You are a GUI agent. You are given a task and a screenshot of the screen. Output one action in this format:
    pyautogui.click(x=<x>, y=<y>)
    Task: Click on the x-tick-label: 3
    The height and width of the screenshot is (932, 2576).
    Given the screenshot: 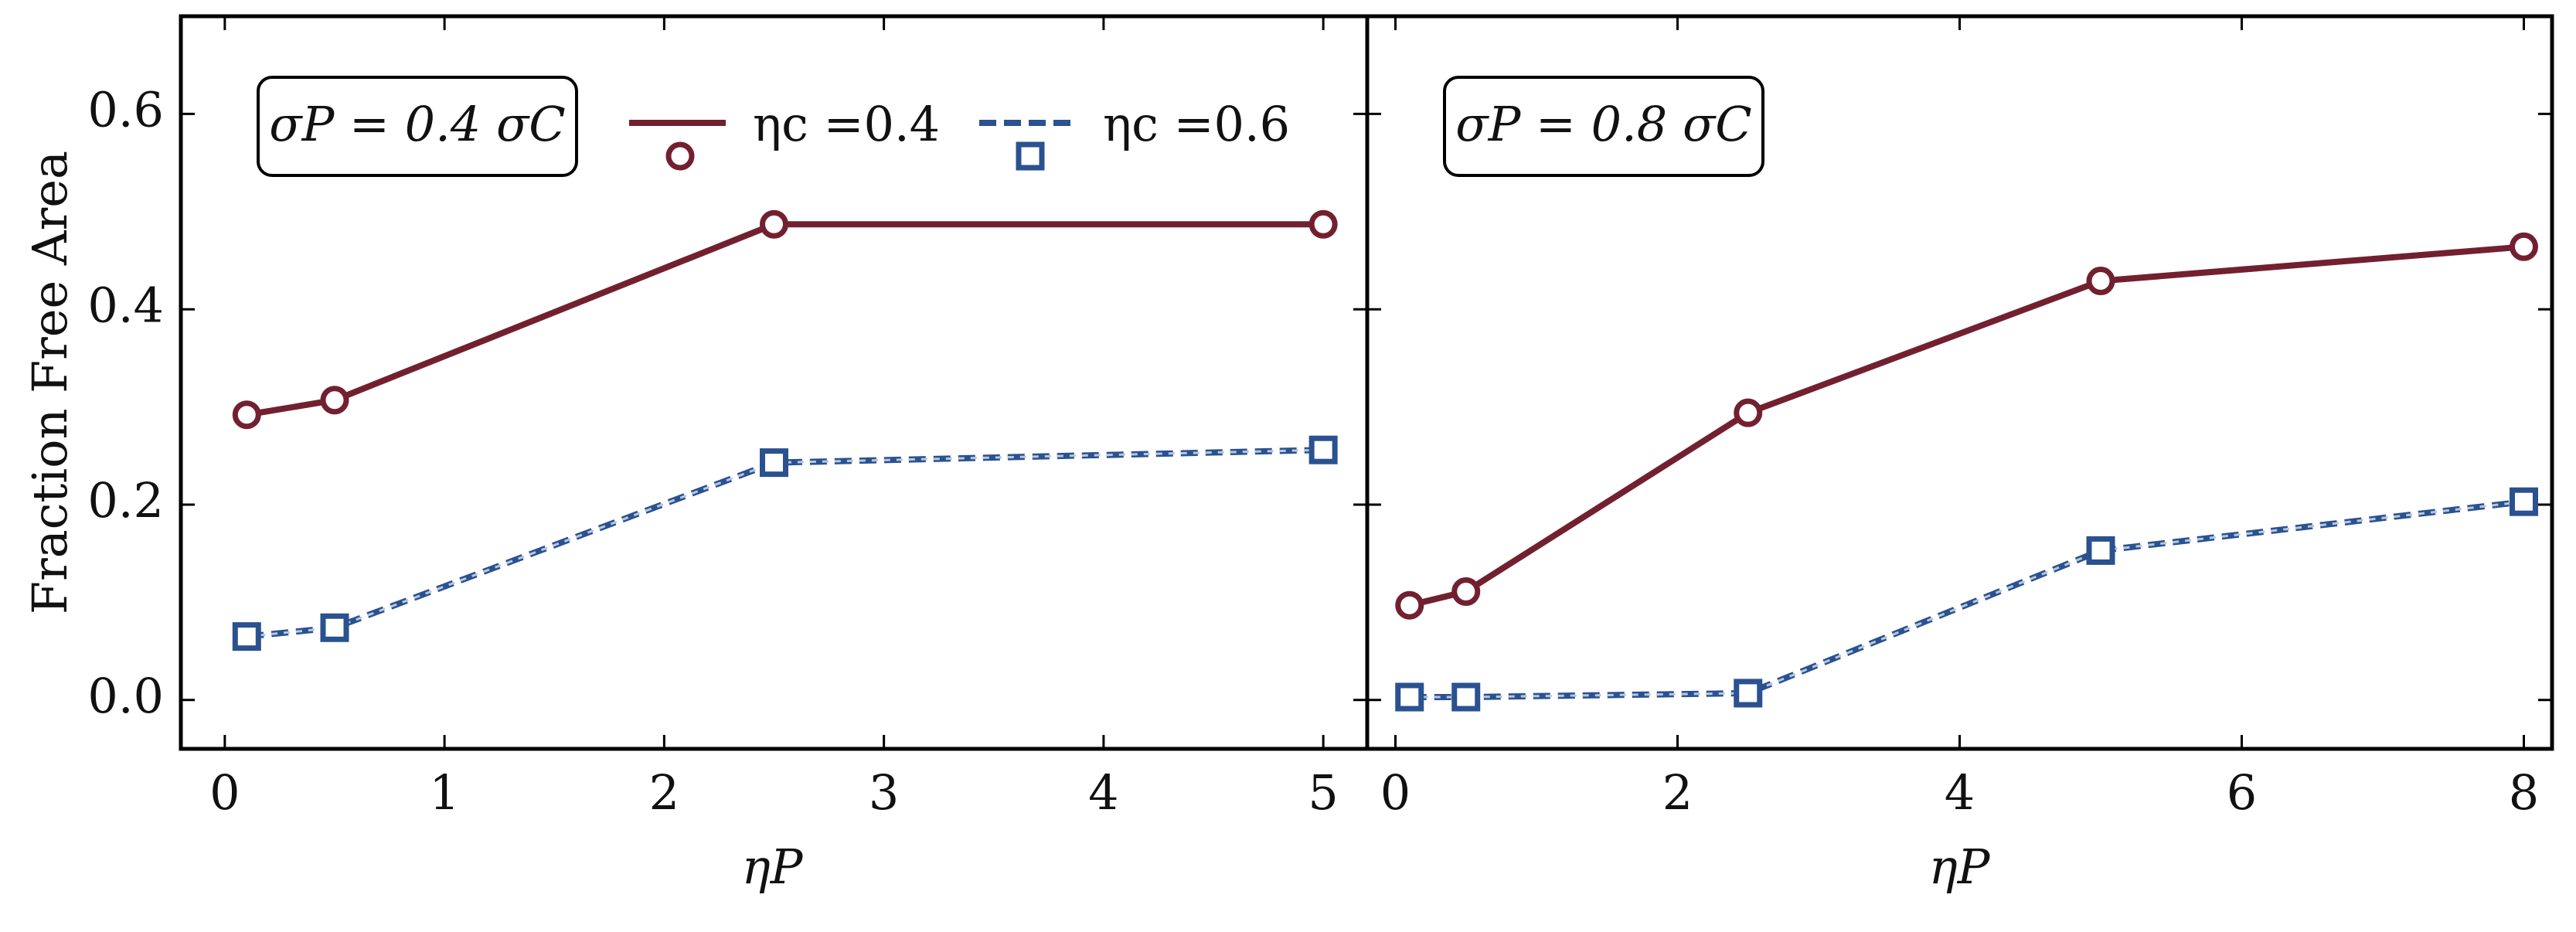 What is the action you would take?
    pyautogui.click(x=884, y=793)
    